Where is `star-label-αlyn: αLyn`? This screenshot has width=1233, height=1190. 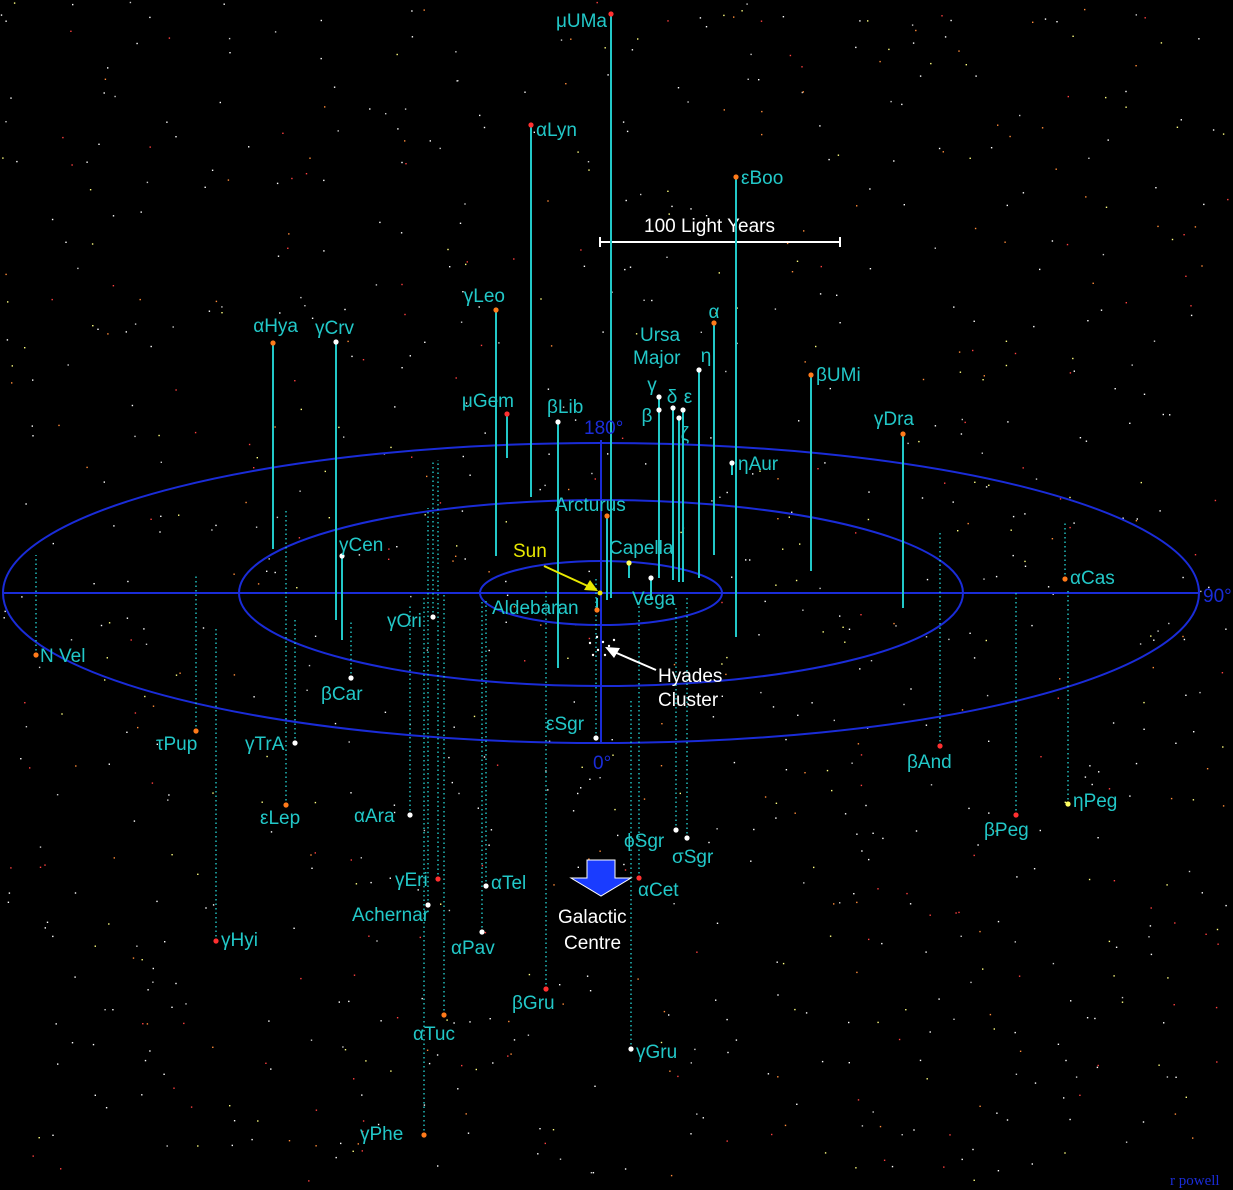 star-label-αlyn: αLyn is located at coordinates (556, 130).